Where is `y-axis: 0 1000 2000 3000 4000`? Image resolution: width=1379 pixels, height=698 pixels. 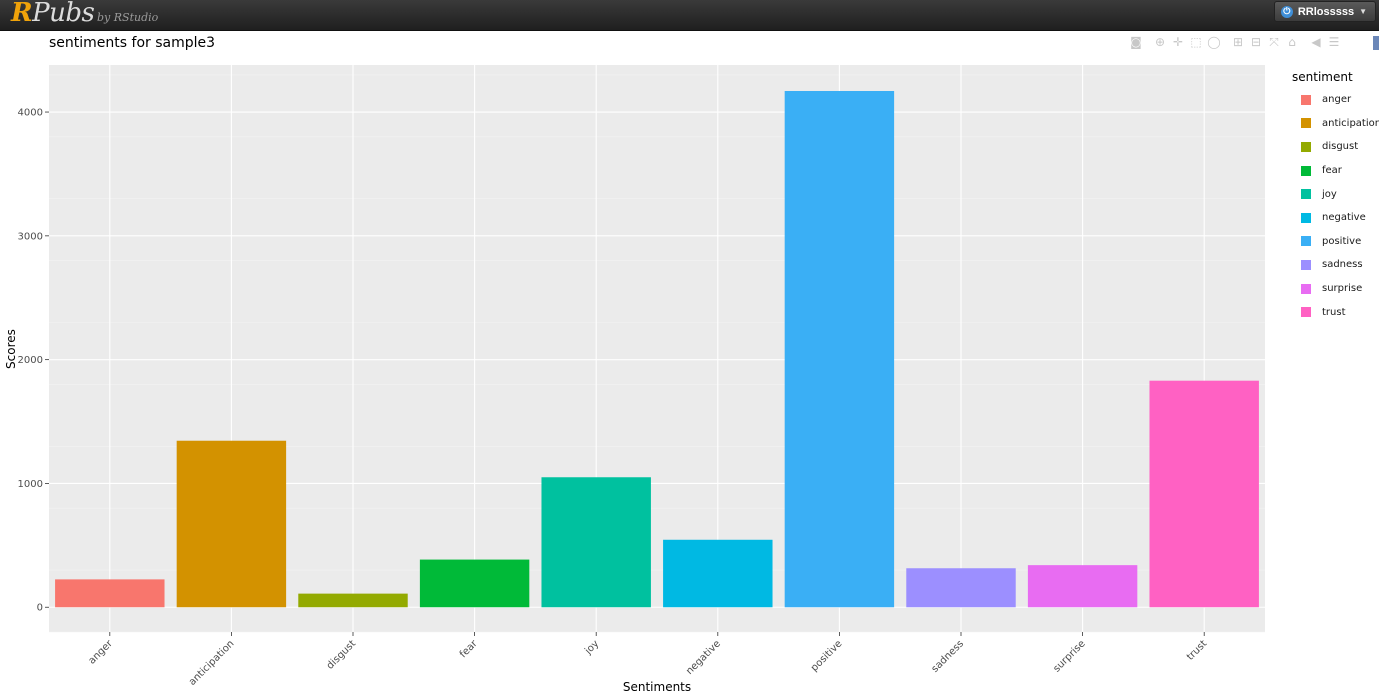
y-axis: 0 1000 2000 3000 4000 is located at coordinates (33, 361).